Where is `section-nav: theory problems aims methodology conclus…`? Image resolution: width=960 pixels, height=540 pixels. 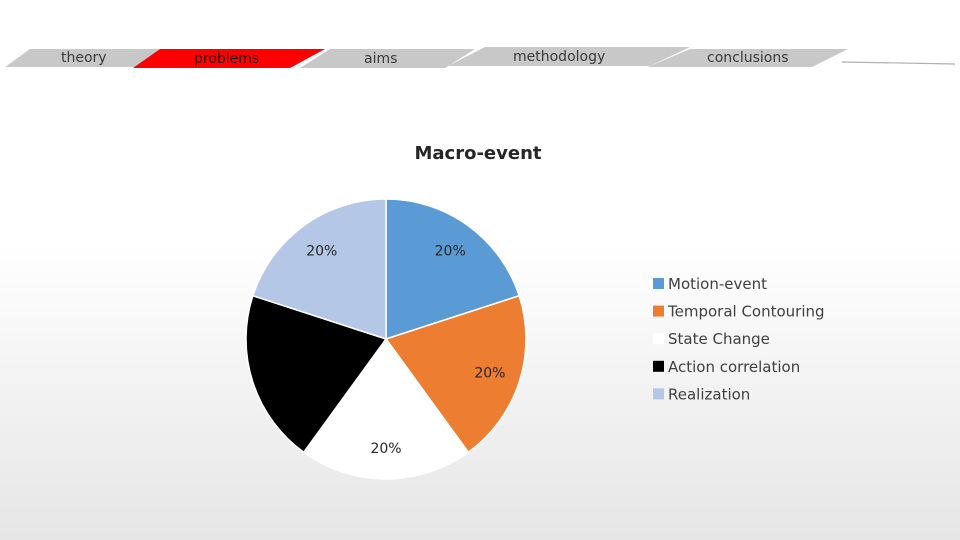 section-nav: theory problems aims methodology conclus… is located at coordinates (480, 40).